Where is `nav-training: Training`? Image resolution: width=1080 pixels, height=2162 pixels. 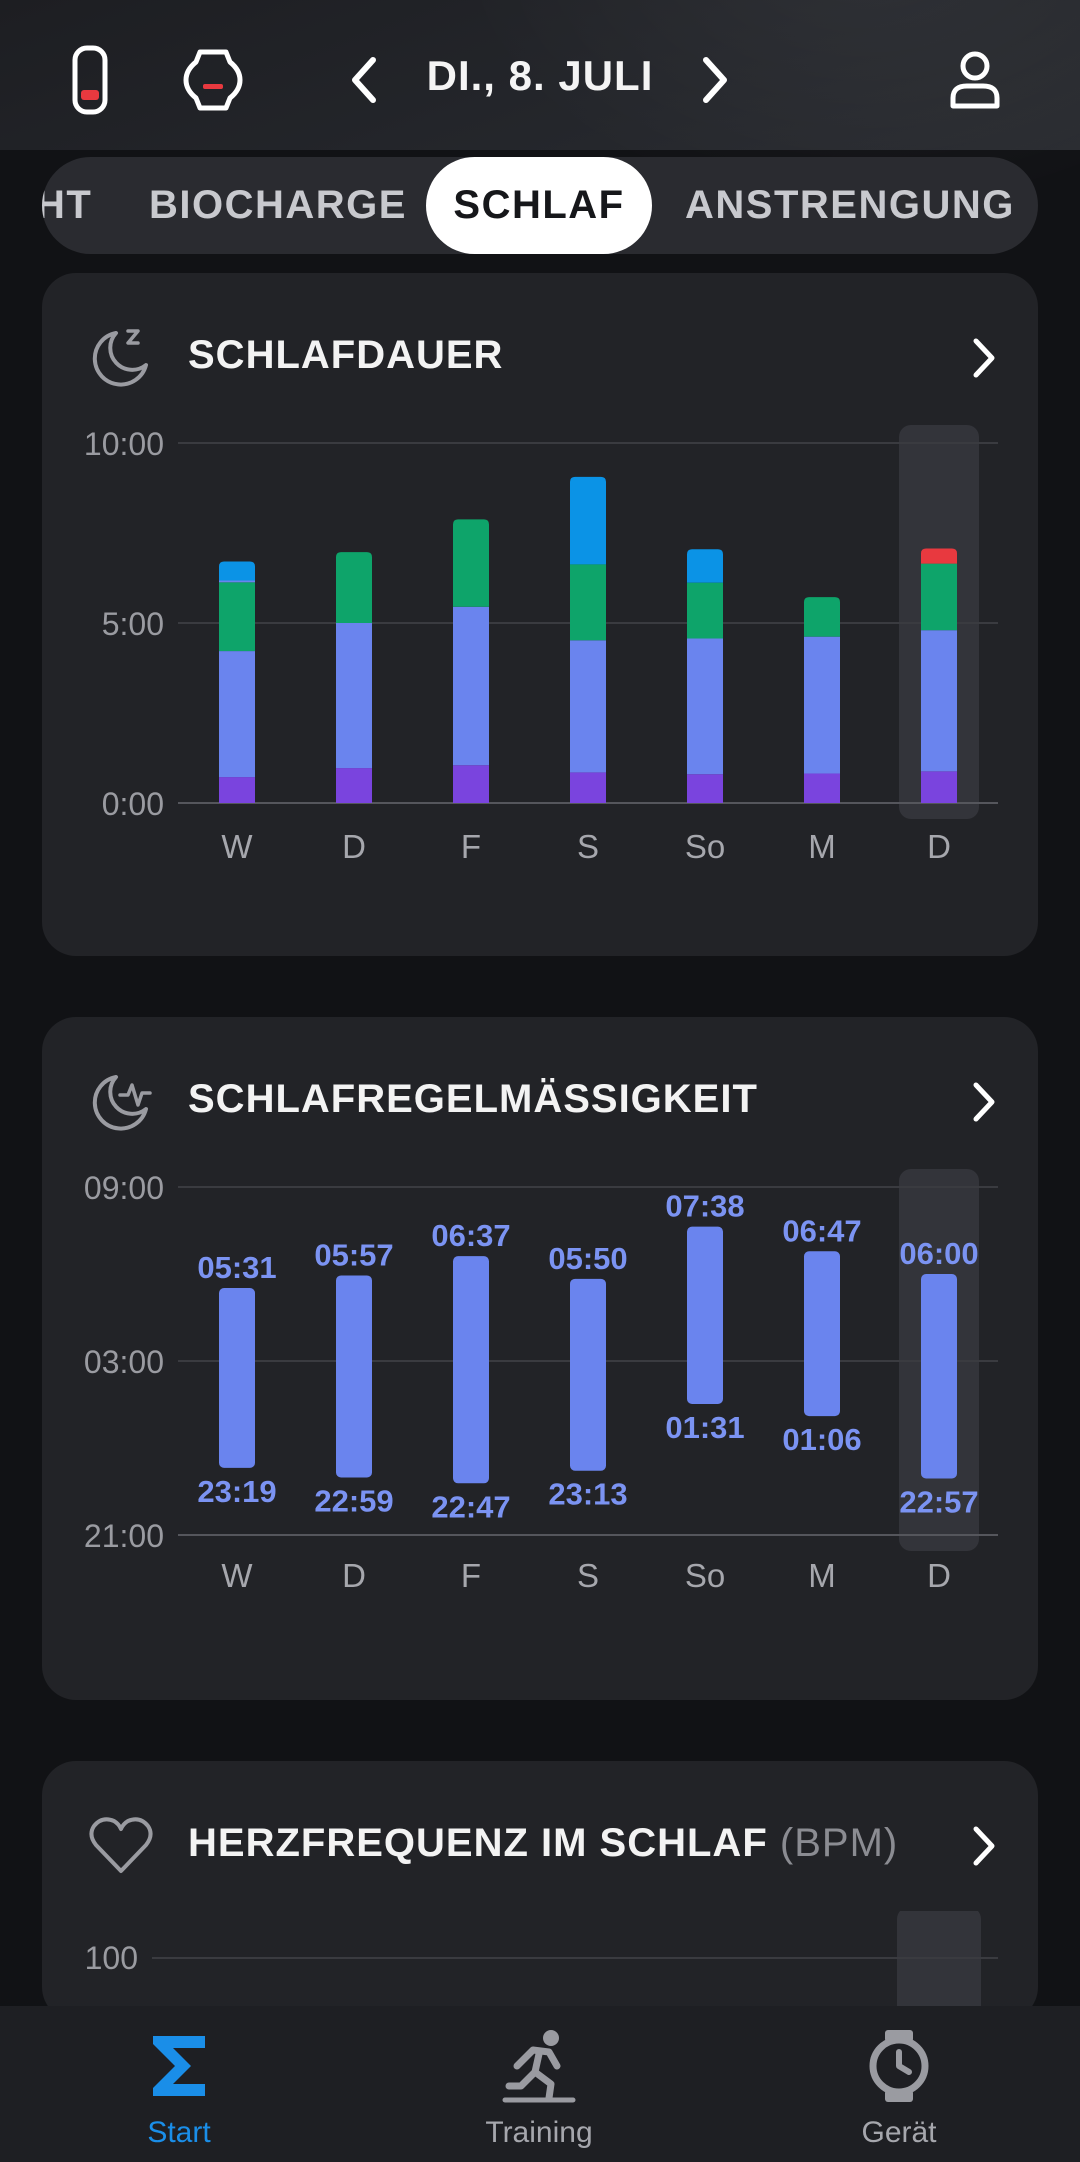
nav-training: Training is located at coordinates (539, 2084).